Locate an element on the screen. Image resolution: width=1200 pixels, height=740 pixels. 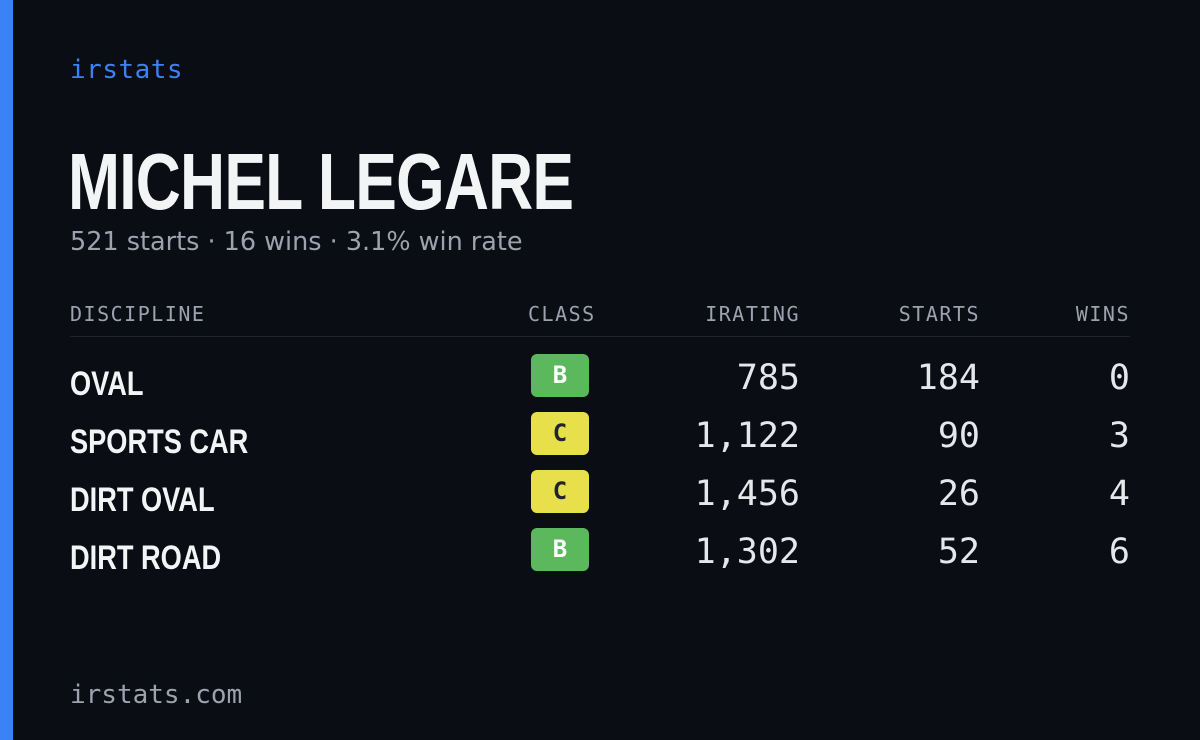
header-divider is located at coordinates (600, 336).